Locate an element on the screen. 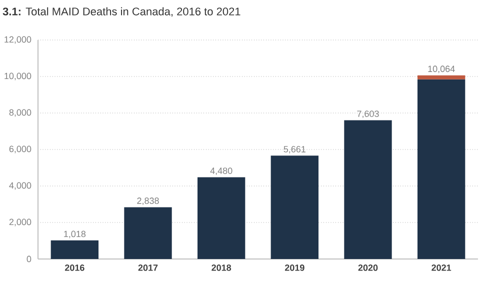  x-tick-label: 2020 is located at coordinates (368, 267).